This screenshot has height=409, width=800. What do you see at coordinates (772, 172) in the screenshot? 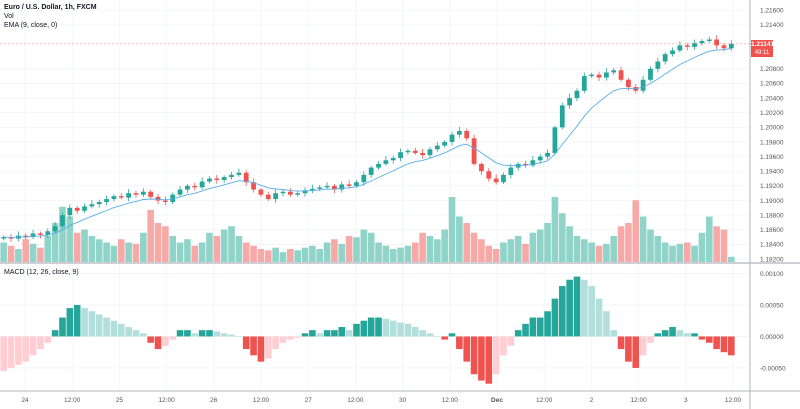
I see `price-tick-label: 1.19400` at bounding box center [772, 172].